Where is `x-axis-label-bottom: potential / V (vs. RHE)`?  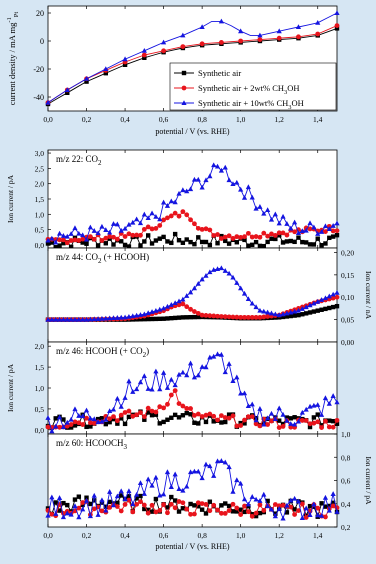
x-axis-label-bottom: potential / V (vs. RHE) is located at coordinates (192, 546).